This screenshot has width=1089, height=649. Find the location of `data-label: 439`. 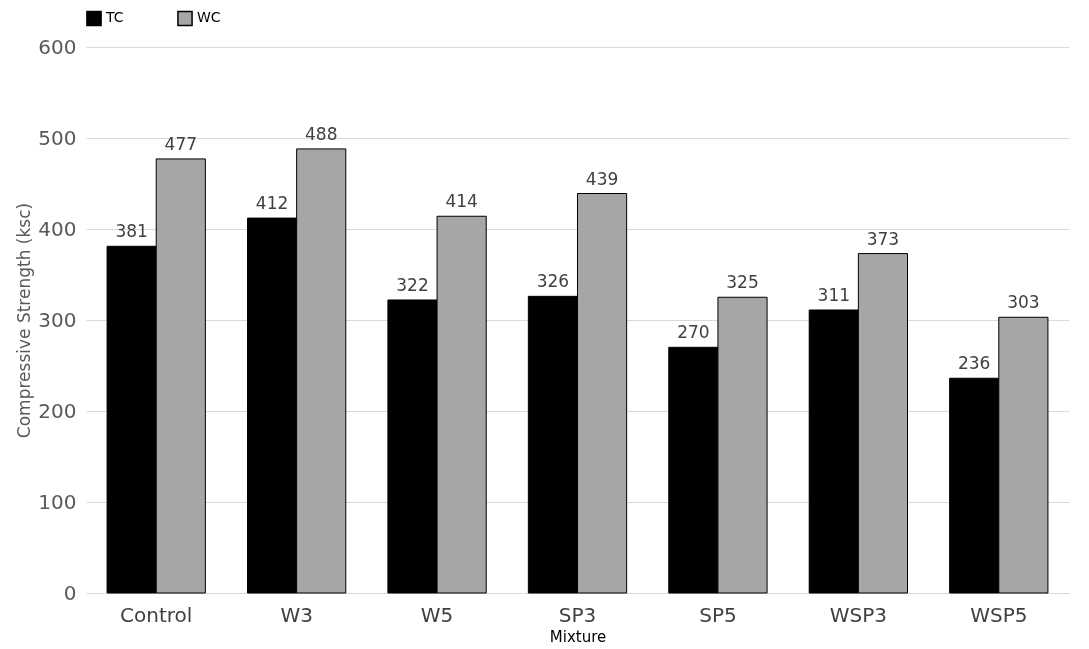

data-label: 439 is located at coordinates (602, 178).